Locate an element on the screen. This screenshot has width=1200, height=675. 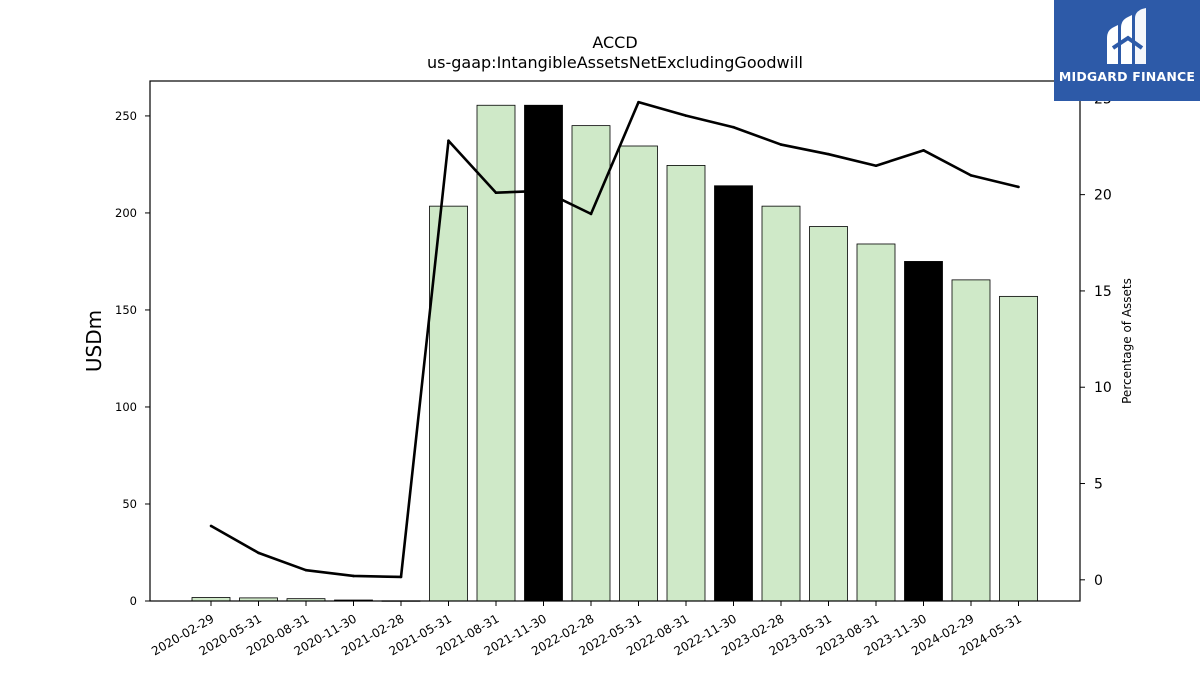
y-tick-label: 200 is located at coordinates (126, 213).